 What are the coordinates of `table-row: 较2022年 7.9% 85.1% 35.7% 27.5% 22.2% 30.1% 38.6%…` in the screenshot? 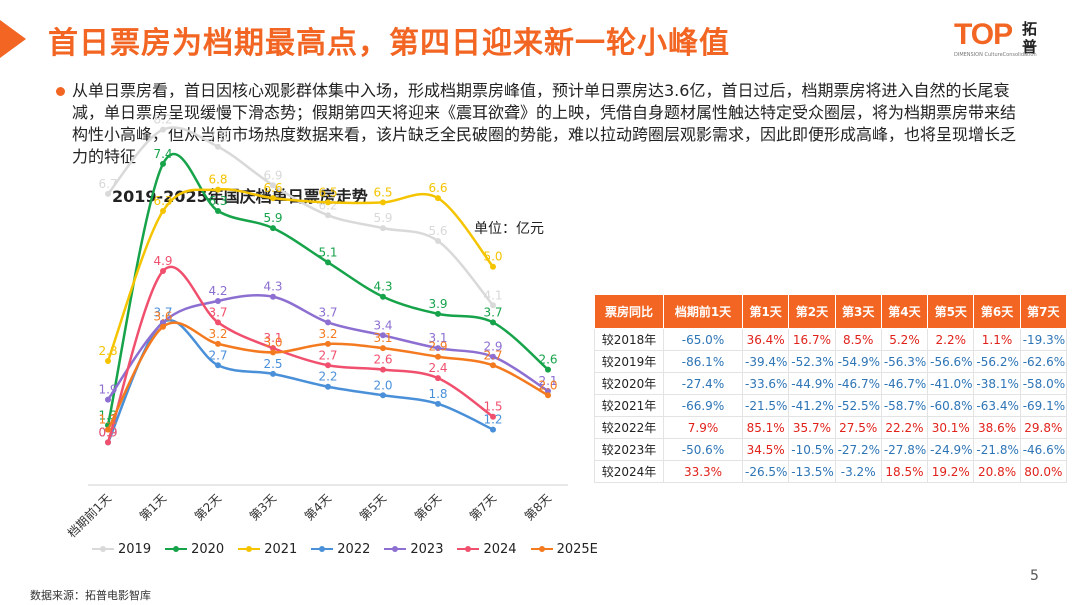 It's located at (831, 427).